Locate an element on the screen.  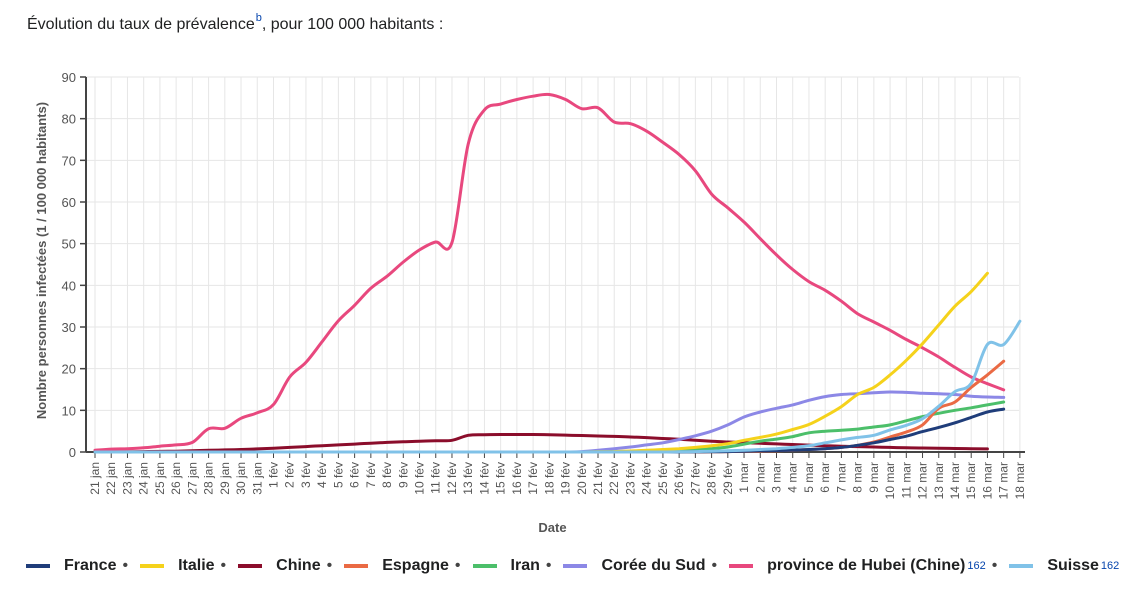
legend-item-suisse: Suisse 162 is located at coordinates (1064, 566).